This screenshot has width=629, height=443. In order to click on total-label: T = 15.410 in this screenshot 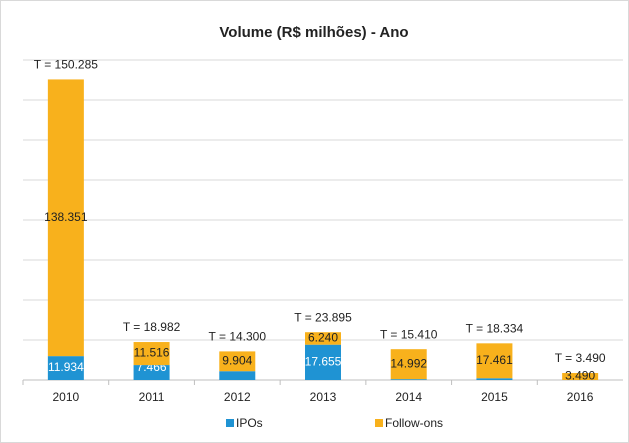, I will do `click(409, 334)`.